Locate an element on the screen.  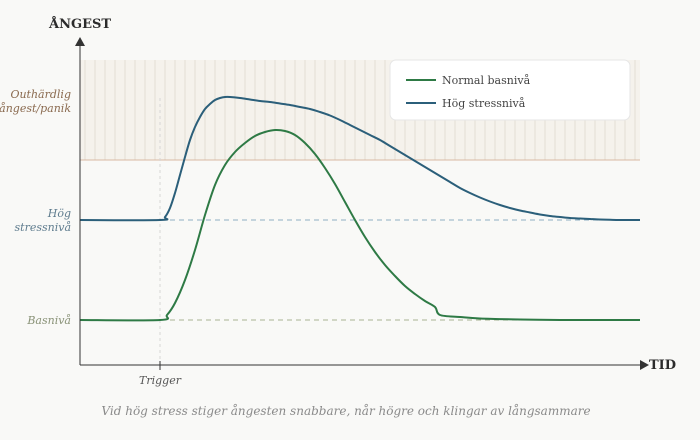
legend: Normal basnivå Hög stressnivå is located at coordinates (510, 90).